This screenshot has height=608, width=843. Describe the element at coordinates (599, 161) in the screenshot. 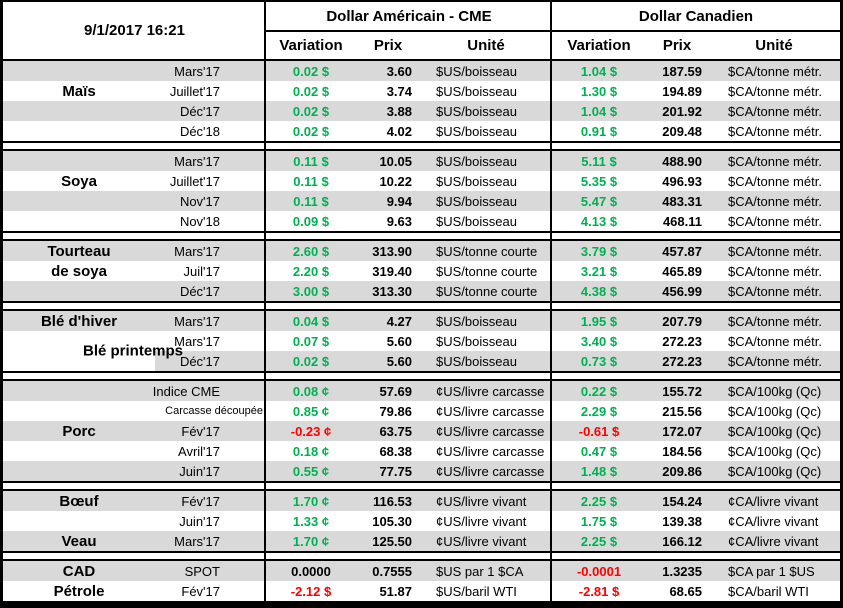

I see `cad-variation-value: 5.11 $` at that location.